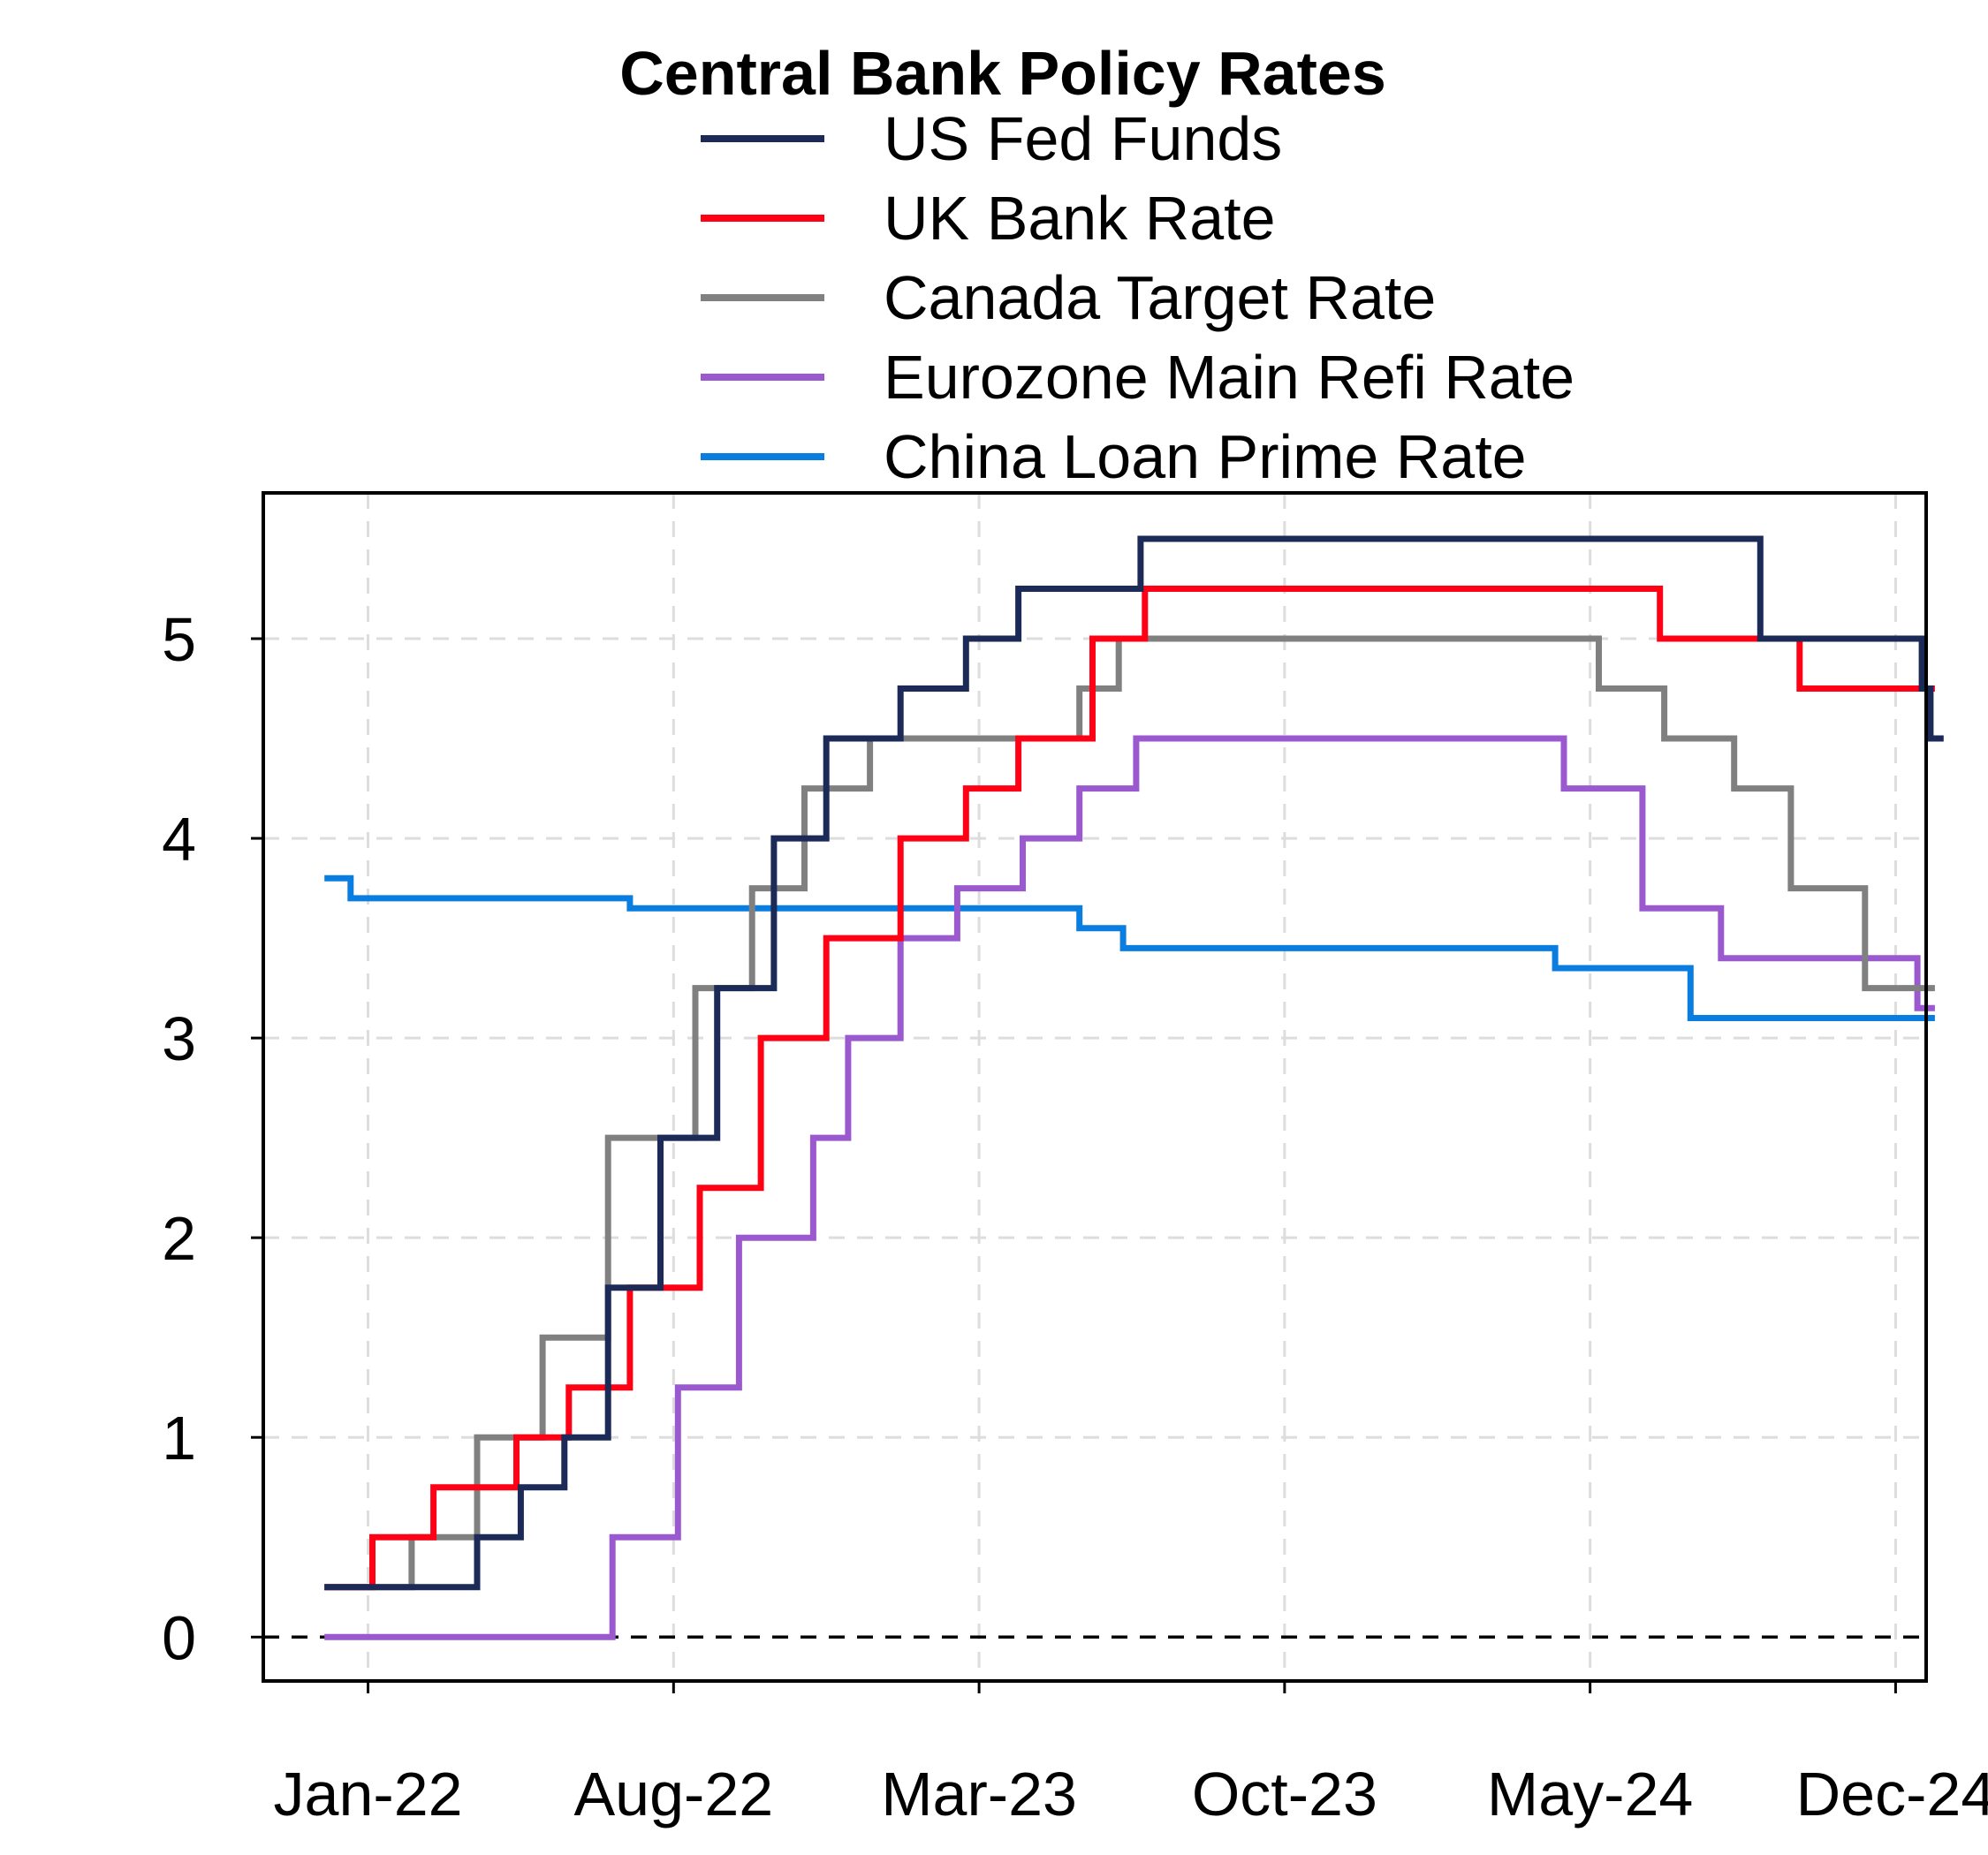 This screenshot has height=1855, width=1988. Describe the element at coordinates (979, 1794) in the screenshot. I see `x-tick-label: Mar-23` at that location.